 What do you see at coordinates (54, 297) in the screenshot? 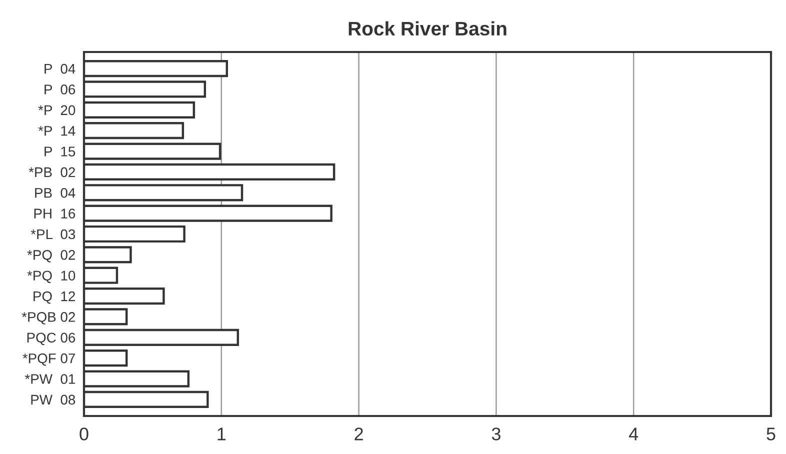
I see `y-tick-label: PQ 12` at bounding box center [54, 297].